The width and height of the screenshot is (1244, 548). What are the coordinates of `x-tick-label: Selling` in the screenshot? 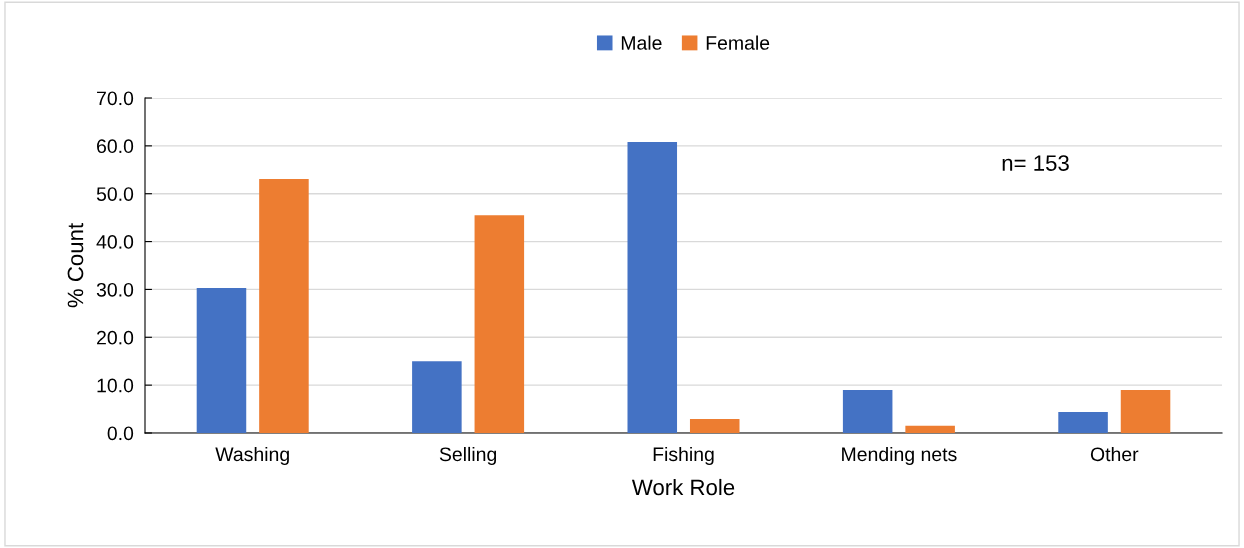 It's located at (468, 456).